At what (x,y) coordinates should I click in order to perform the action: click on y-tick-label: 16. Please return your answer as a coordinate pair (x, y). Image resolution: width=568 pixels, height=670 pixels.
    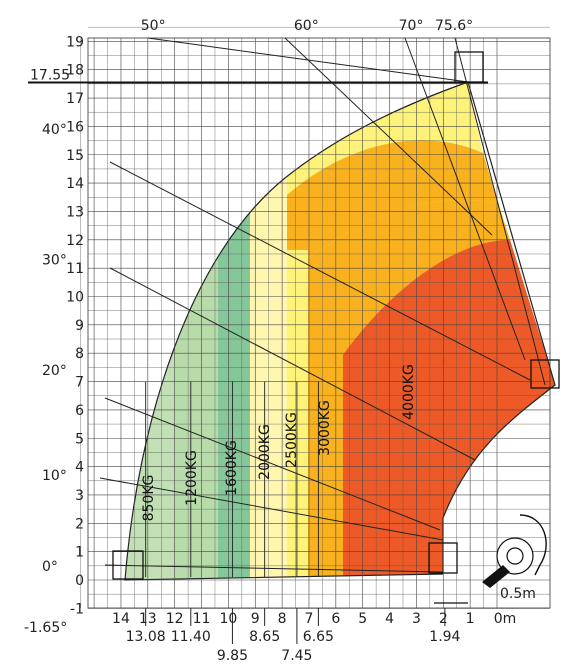
    Looking at the image, I should click on (75, 127).